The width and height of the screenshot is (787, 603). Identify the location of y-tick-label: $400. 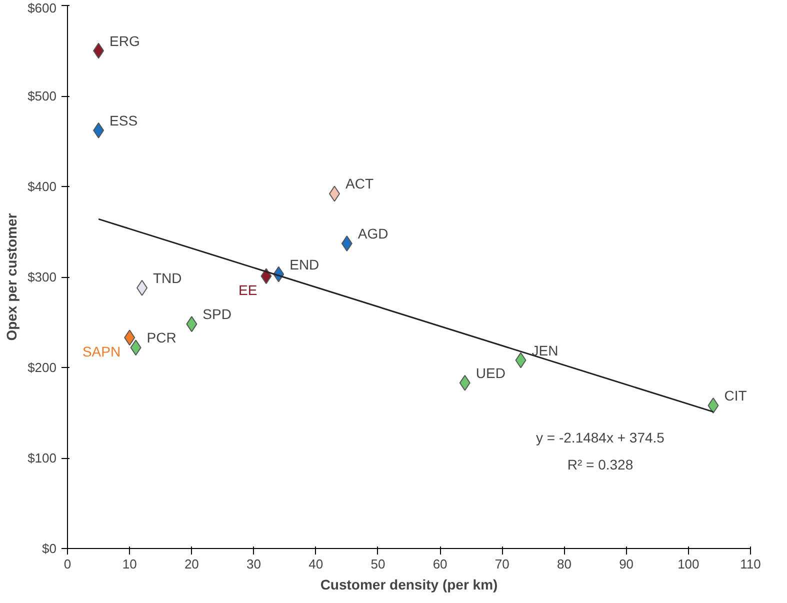
(42, 186).